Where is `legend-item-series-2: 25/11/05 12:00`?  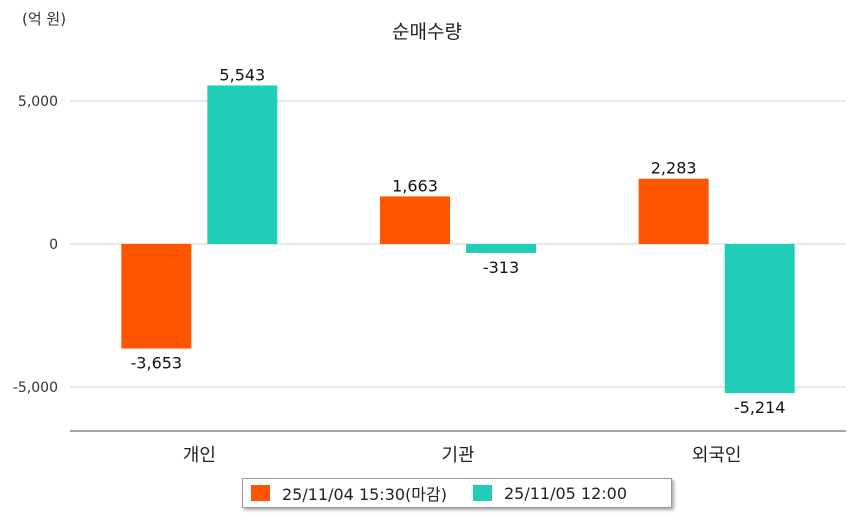 legend-item-series-2: 25/11/05 12:00 is located at coordinates (550, 493).